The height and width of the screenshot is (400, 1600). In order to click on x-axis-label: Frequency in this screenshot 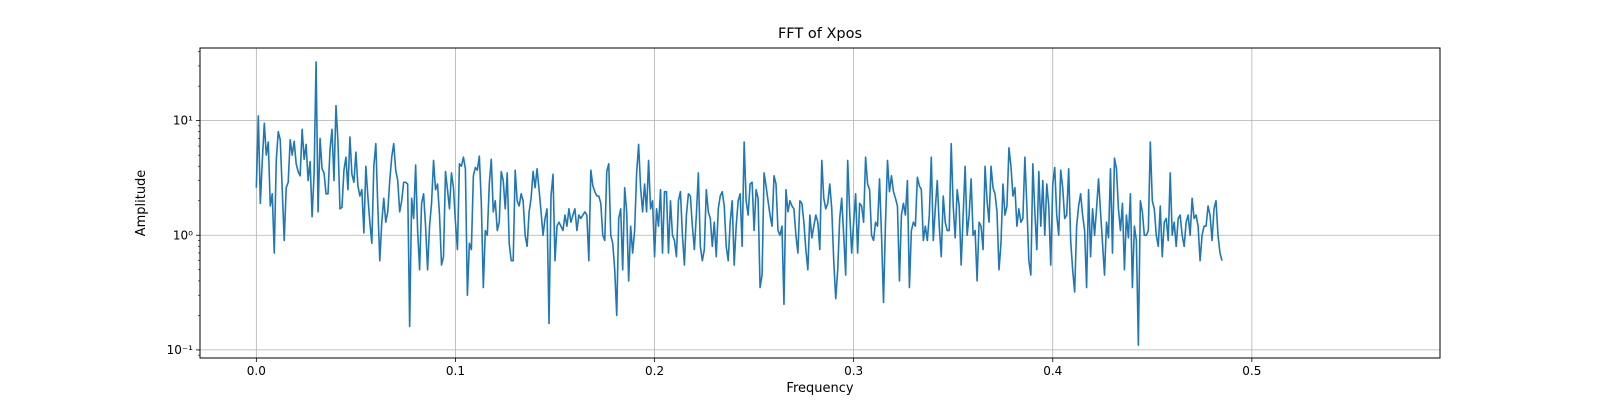, I will do `click(819, 388)`.